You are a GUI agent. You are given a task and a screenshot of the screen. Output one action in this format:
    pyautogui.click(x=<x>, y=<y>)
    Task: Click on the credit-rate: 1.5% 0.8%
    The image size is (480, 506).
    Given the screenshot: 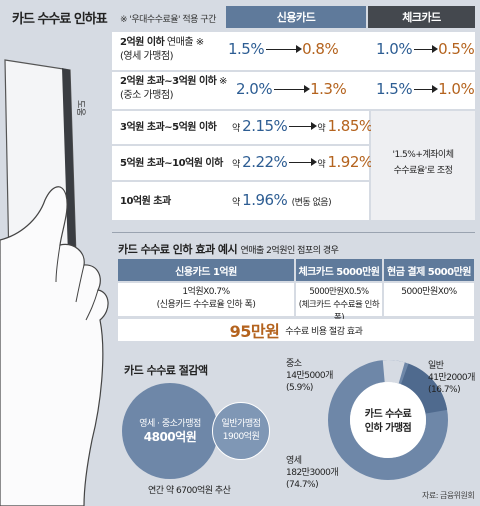 What is the action you would take?
    pyautogui.click(x=283, y=49)
    